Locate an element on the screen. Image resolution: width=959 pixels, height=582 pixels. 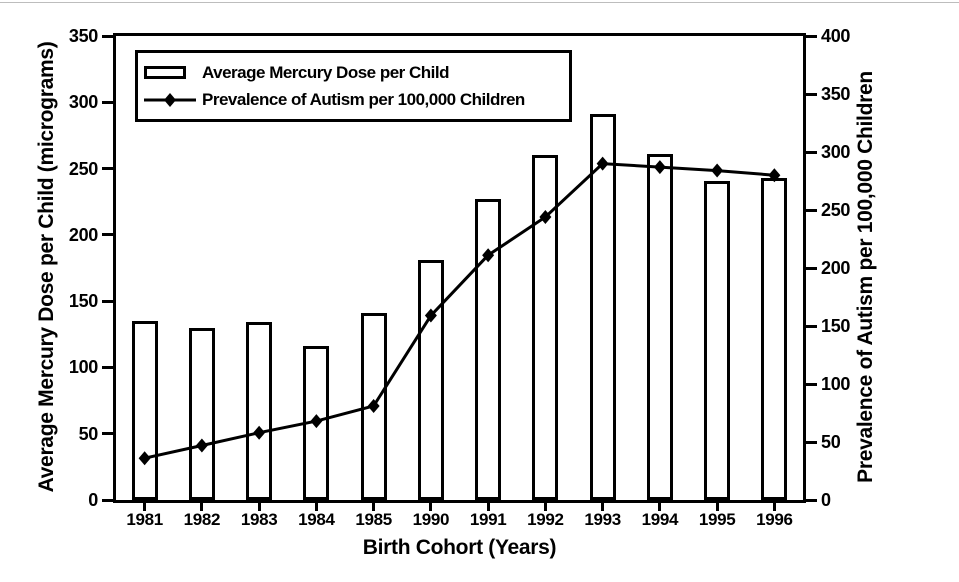
x-tick-label-1994: 1994 is located at coordinates (660, 519).